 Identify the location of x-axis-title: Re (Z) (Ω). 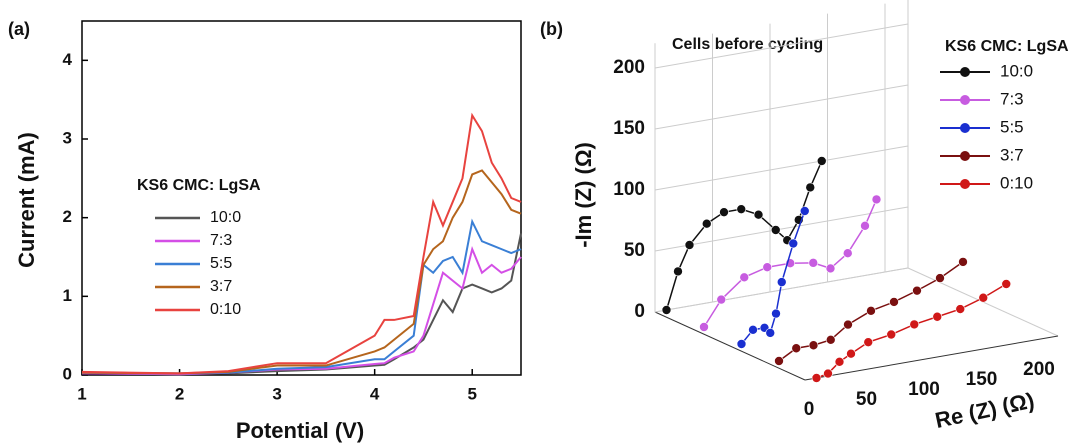
(985, 410).